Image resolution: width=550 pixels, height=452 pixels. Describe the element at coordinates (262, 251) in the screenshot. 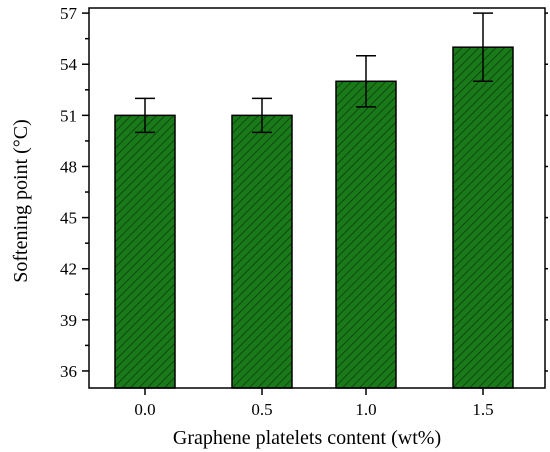

I see `bar-0.5` at that location.